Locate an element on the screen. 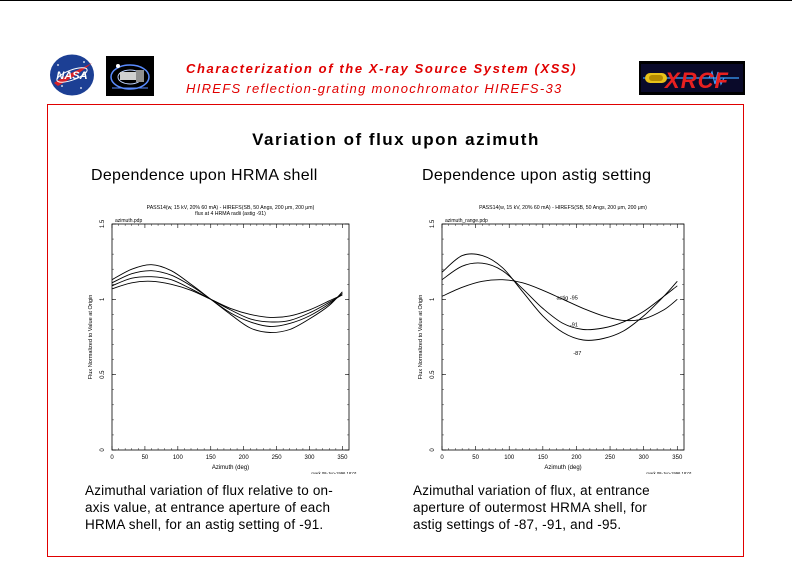  left-subtitle: Dependence upon HRMA shell is located at coordinates (204, 175).